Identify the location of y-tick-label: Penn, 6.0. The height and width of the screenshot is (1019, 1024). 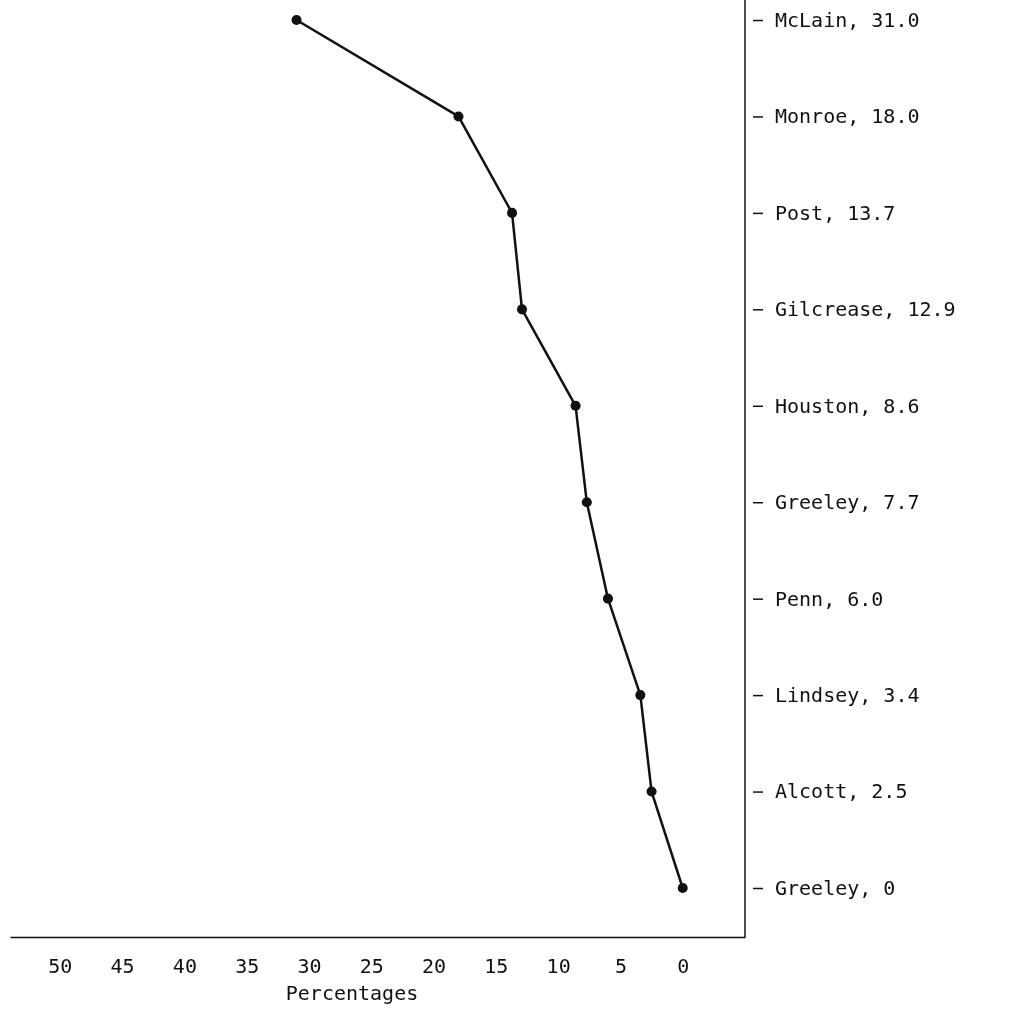
(829, 598).